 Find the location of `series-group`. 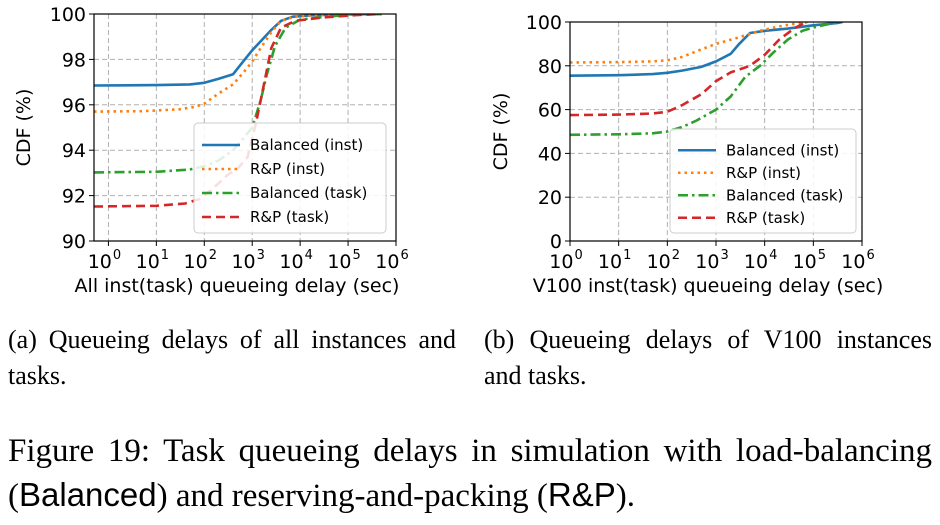

series-group is located at coordinates (706, 79).